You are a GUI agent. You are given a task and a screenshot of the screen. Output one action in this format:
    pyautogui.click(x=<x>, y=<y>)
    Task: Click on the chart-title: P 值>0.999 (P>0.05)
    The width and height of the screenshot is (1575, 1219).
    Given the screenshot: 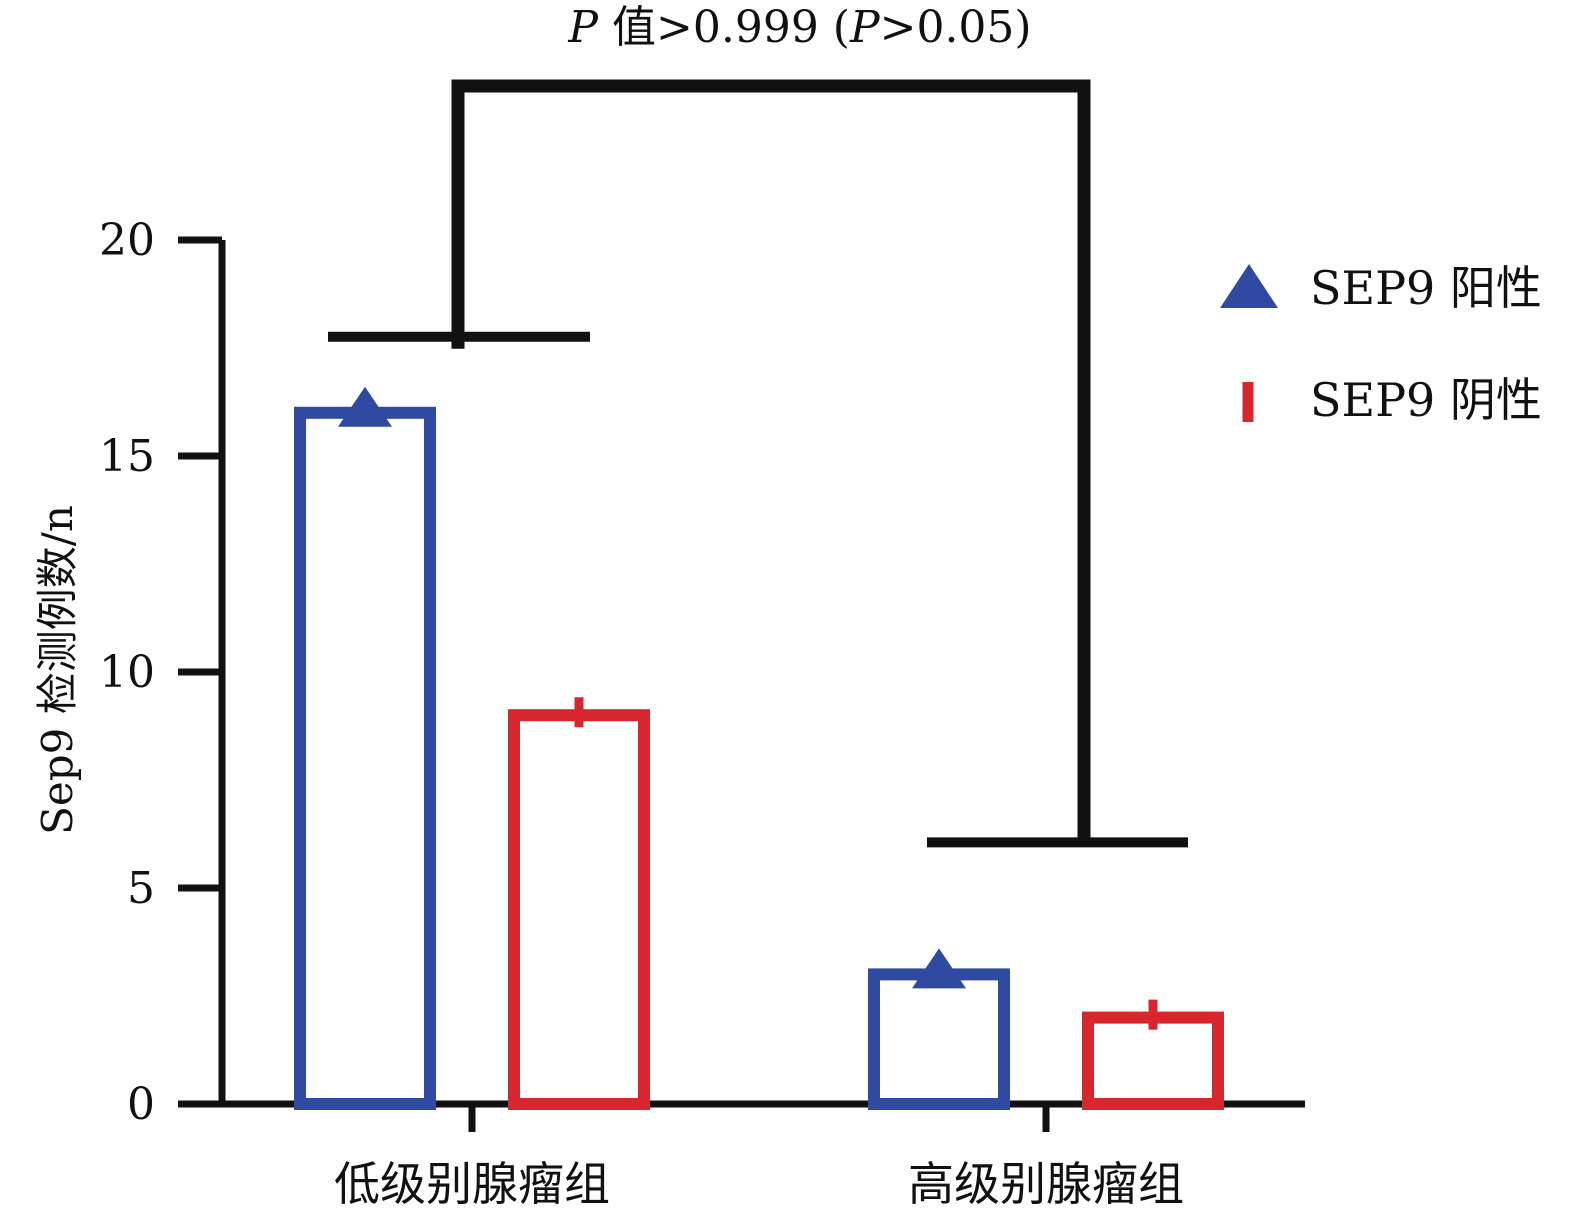 What is the action you would take?
    pyautogui.click(x=799, y=27)
    